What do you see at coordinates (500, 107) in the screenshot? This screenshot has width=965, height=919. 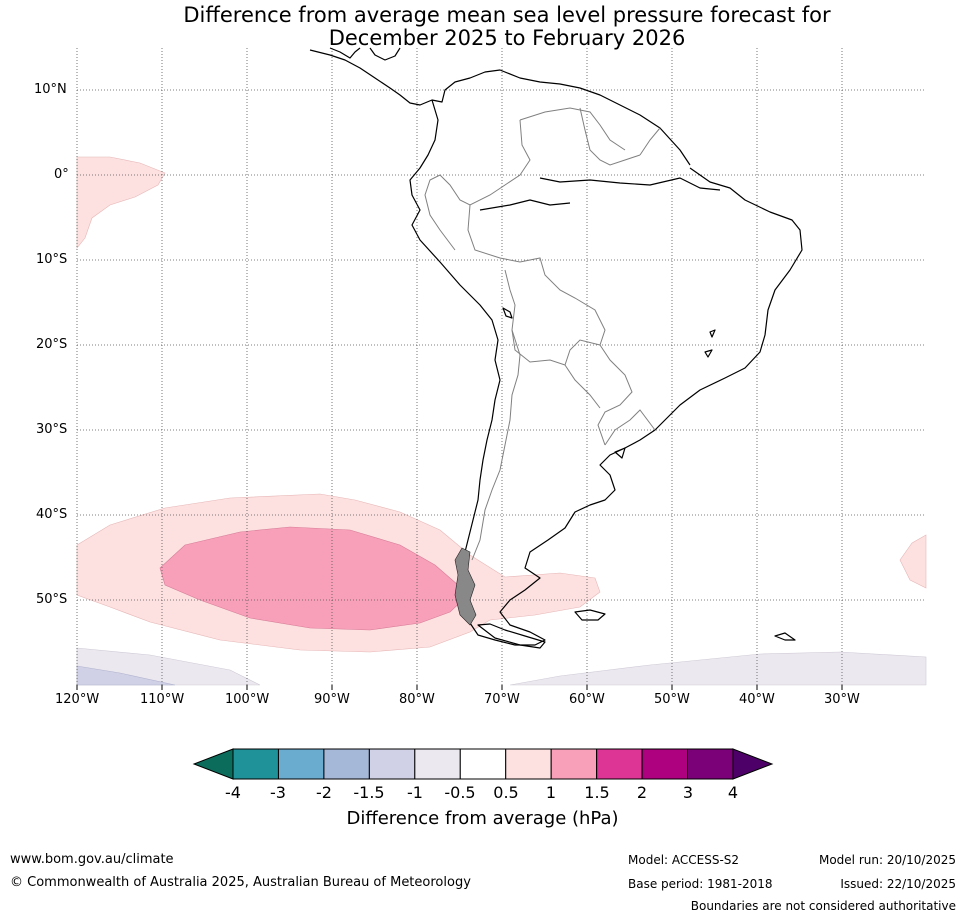 I see `central-america-coast` at bounding box center [500, 107].